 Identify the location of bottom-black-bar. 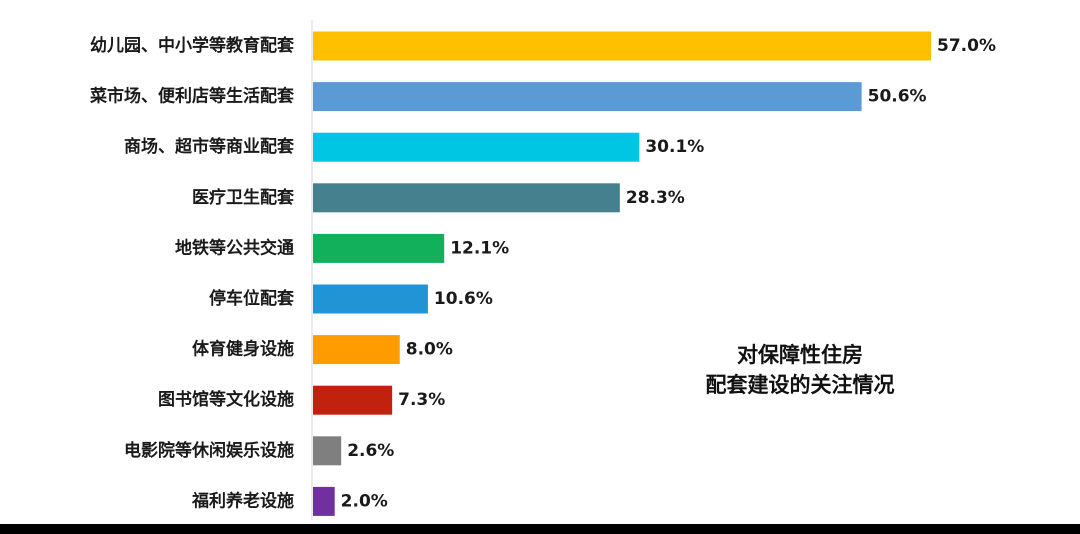
(540, 529).